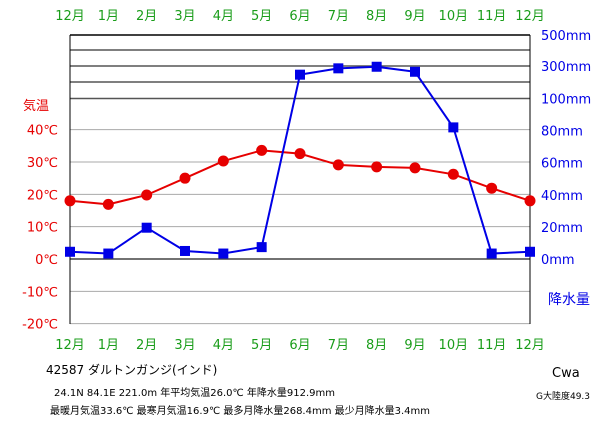 Image resolution: width=611 pixels, height=425 pixels. I want to click on bottom-month-labels: 12月 1月 2月 3月 4月 5月 6月 7月 8月 9月 10月 11月 12月, so click(300, 345).